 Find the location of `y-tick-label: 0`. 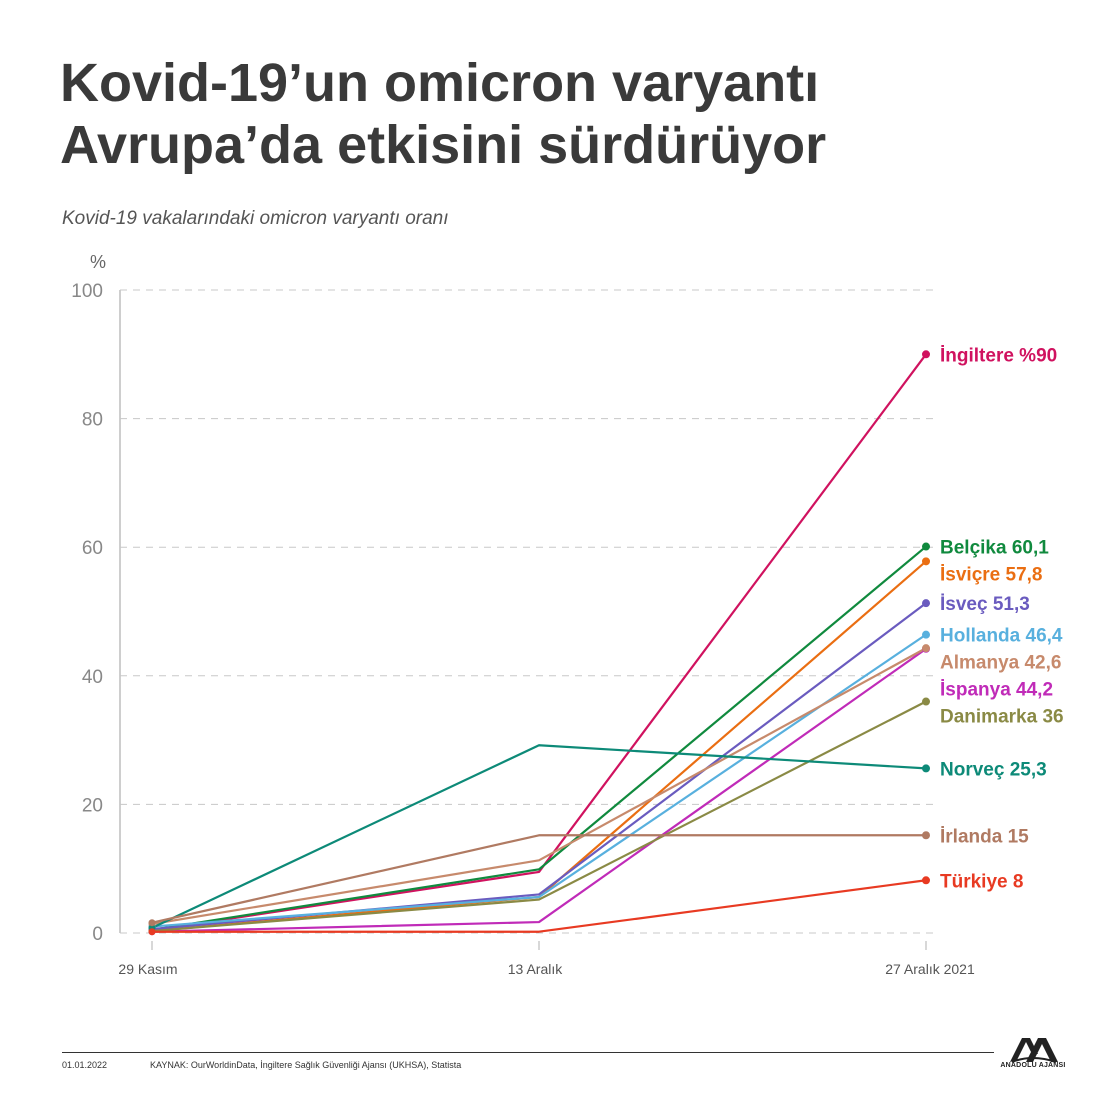

y-tick-label: 0 is located at coordinates (97, 934).